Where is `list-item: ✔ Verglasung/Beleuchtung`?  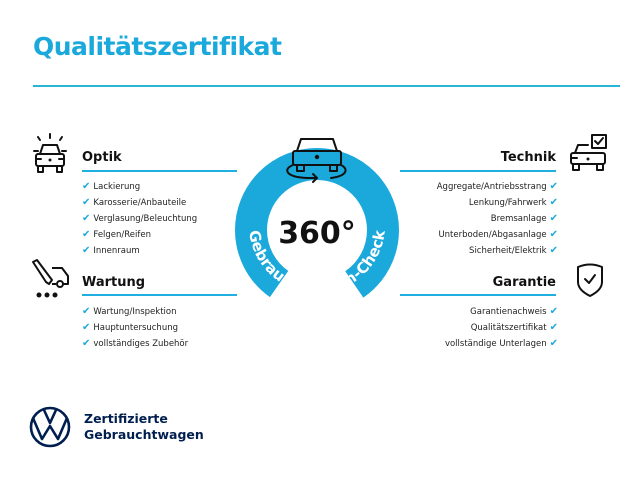 list-item: ✔ Verglasung/Beleuchtung is located at coordinates (140, 218).